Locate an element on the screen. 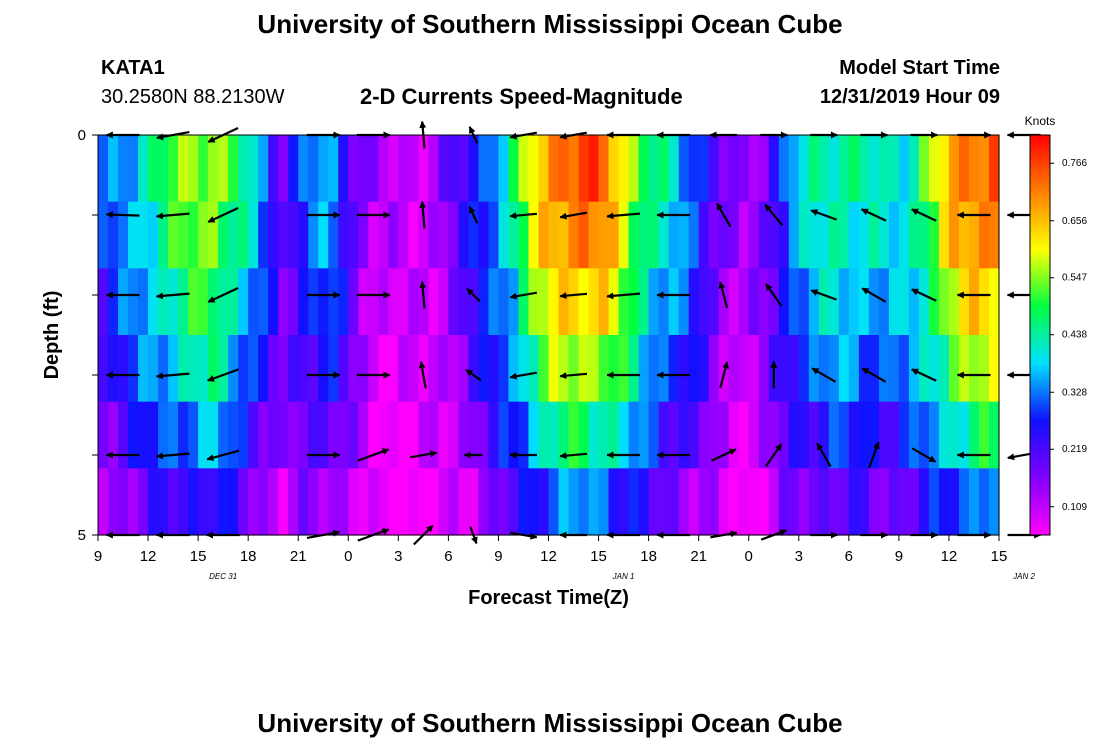  model-start-value: 12/31/2019 Hour 09 is located at coordinates (909, 97).